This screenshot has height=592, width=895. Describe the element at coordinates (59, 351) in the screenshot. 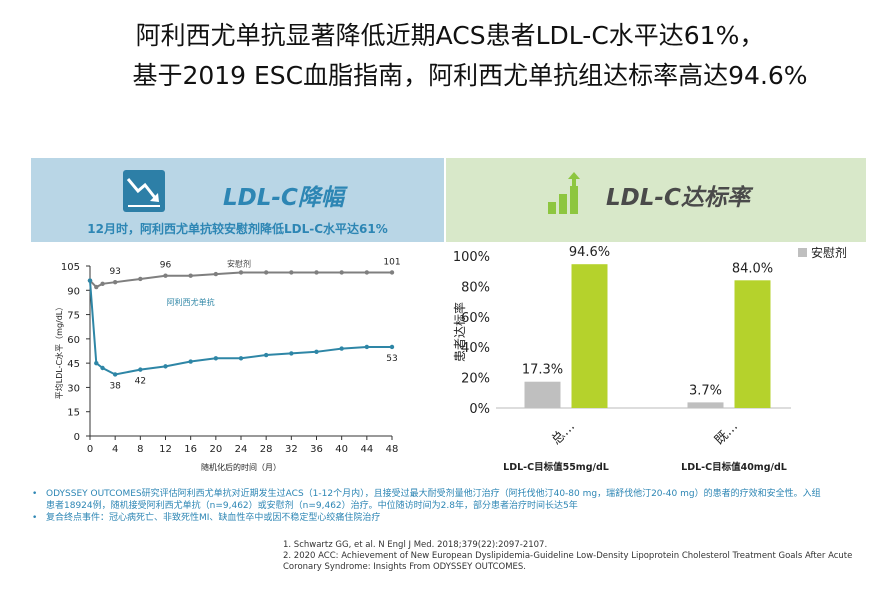

I see `y-axis-title: 平均LDL-C水平（mg/dL）` at that location.